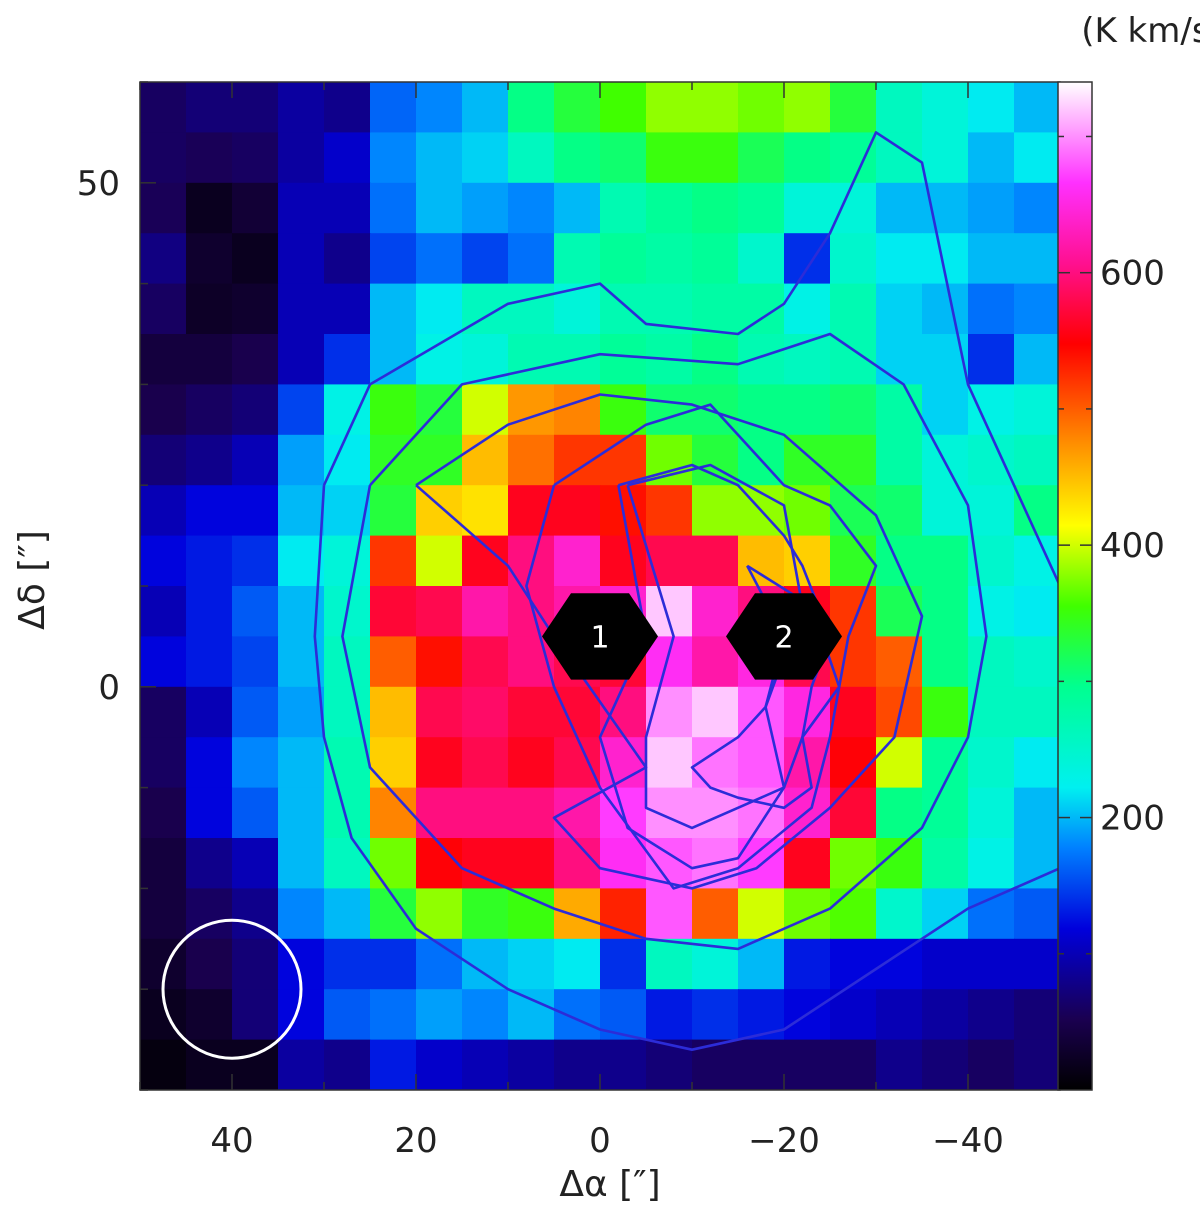 This screenshot has width=1200, height=1211. What do you see at coordinates (231, 1141) in the screenshot?
I see `x-tick-label: 40` at bounding box center [231, 1141].